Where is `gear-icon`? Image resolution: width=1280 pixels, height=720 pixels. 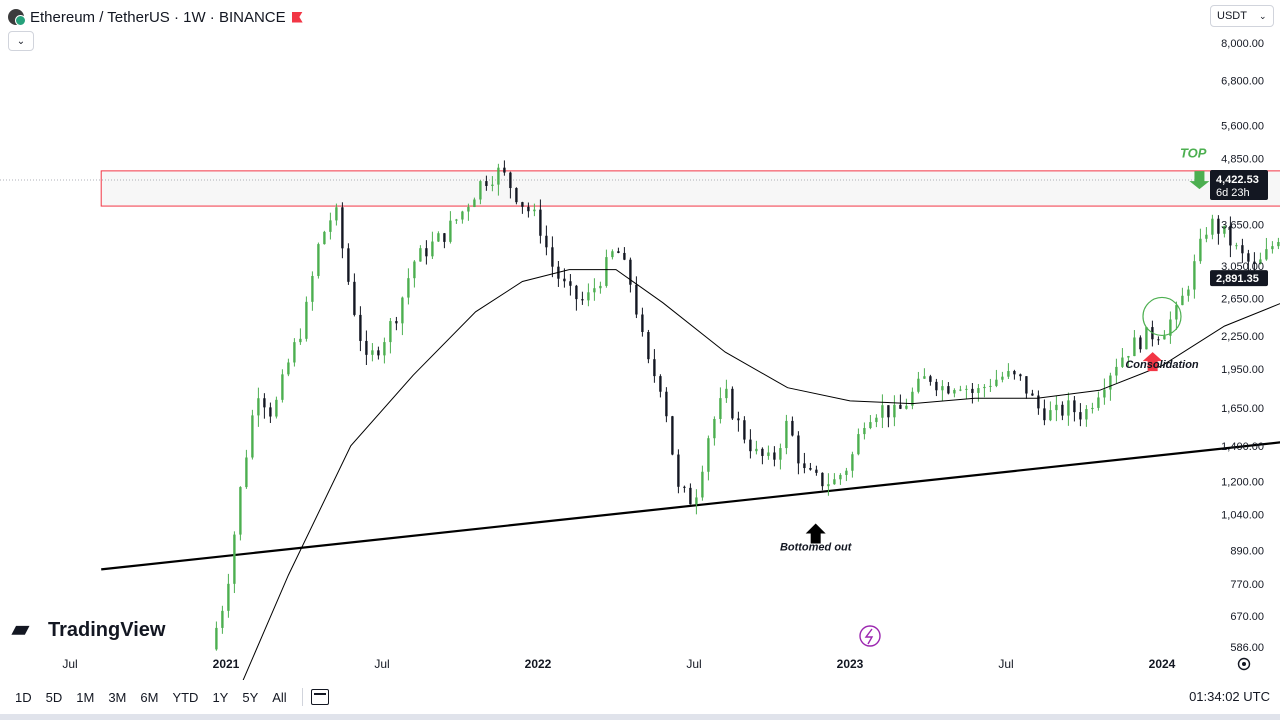
gear-icon is located at coordinates (1244, 664).